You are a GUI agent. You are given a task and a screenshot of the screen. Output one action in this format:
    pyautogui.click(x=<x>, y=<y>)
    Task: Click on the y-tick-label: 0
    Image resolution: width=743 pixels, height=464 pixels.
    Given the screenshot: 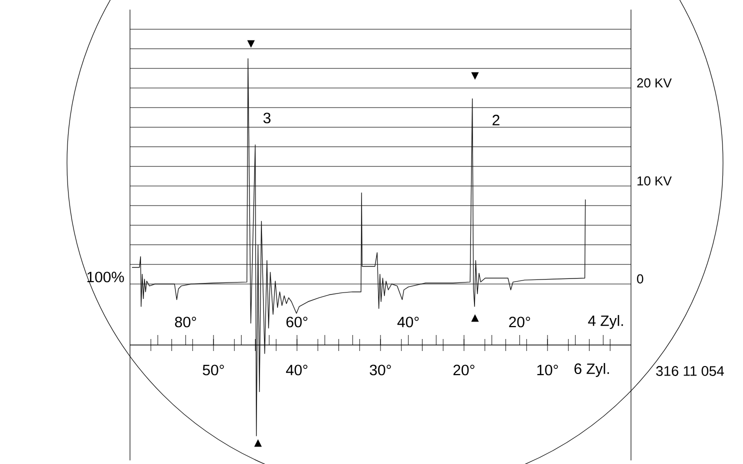 What is the action you would take?
    pyautogui.click(x=640, y=279)
    